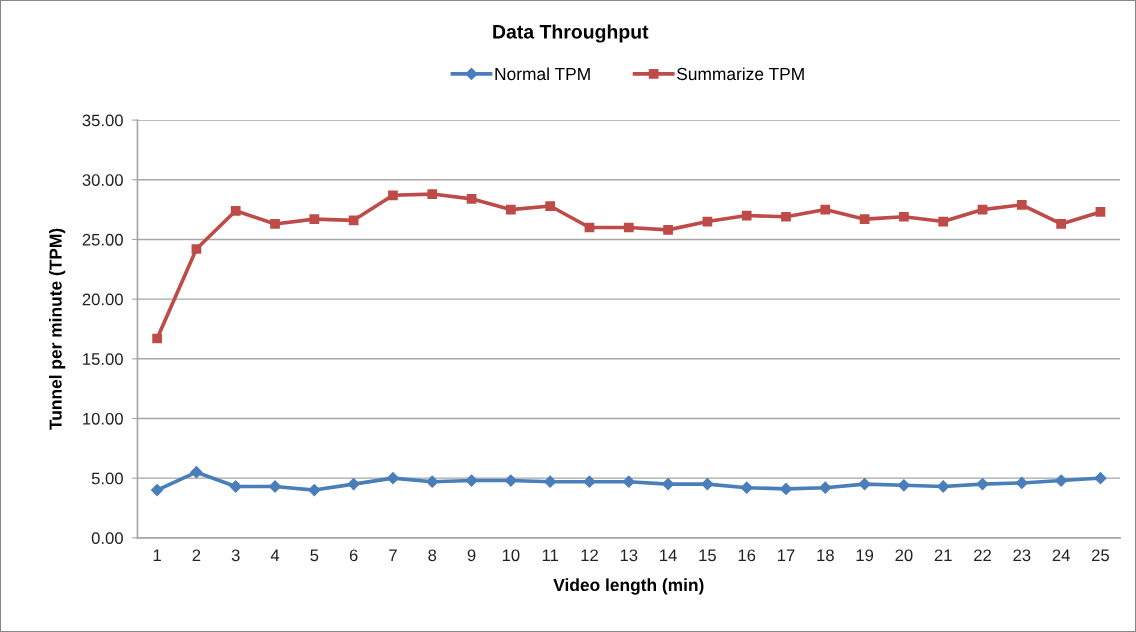 Image resolution: width=1136 pixels, height=632 pixels. Describe the element at coordinates (57, 329) in the screenshot. I see `y-axis-title: Tunnel per minute (TPM)` at that location.